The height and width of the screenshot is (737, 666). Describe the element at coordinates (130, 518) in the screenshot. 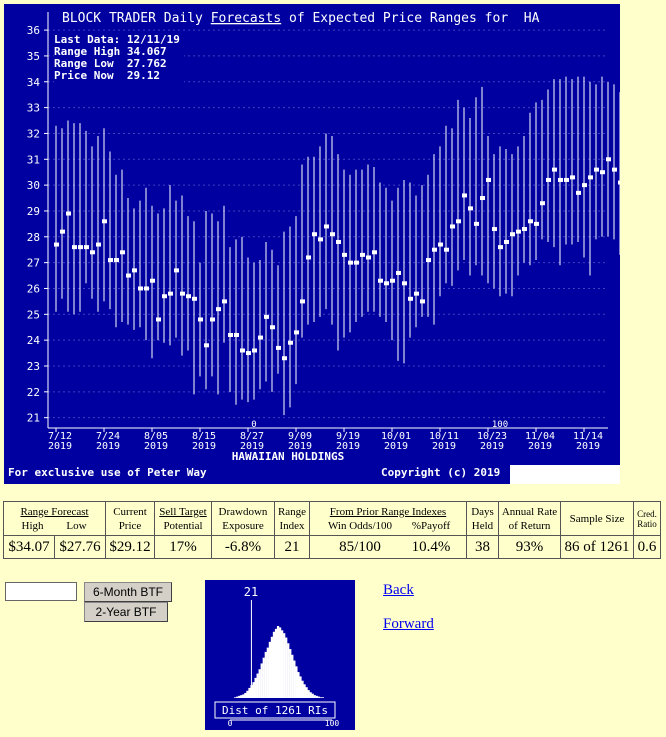

I see `current-price-header: Current Price` at that location.